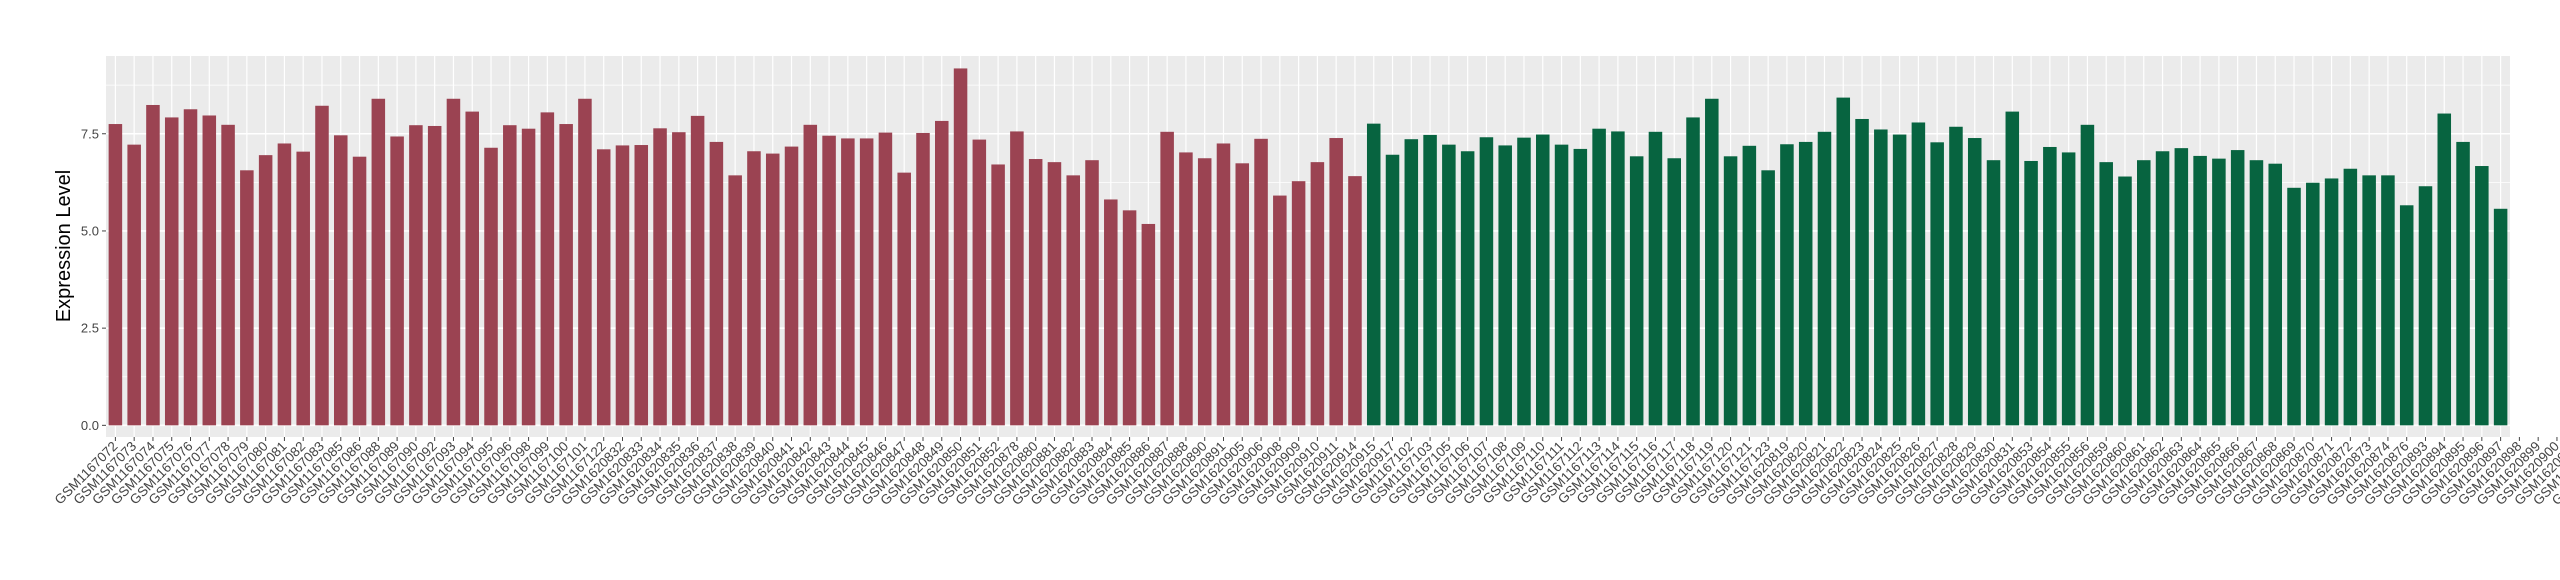 This screenshot has height=580, width=2560. What do you see at coordinates (90, 328) in the screenshot?
I see `y-tick-label: 2.5` at bounding box center [90, 328].